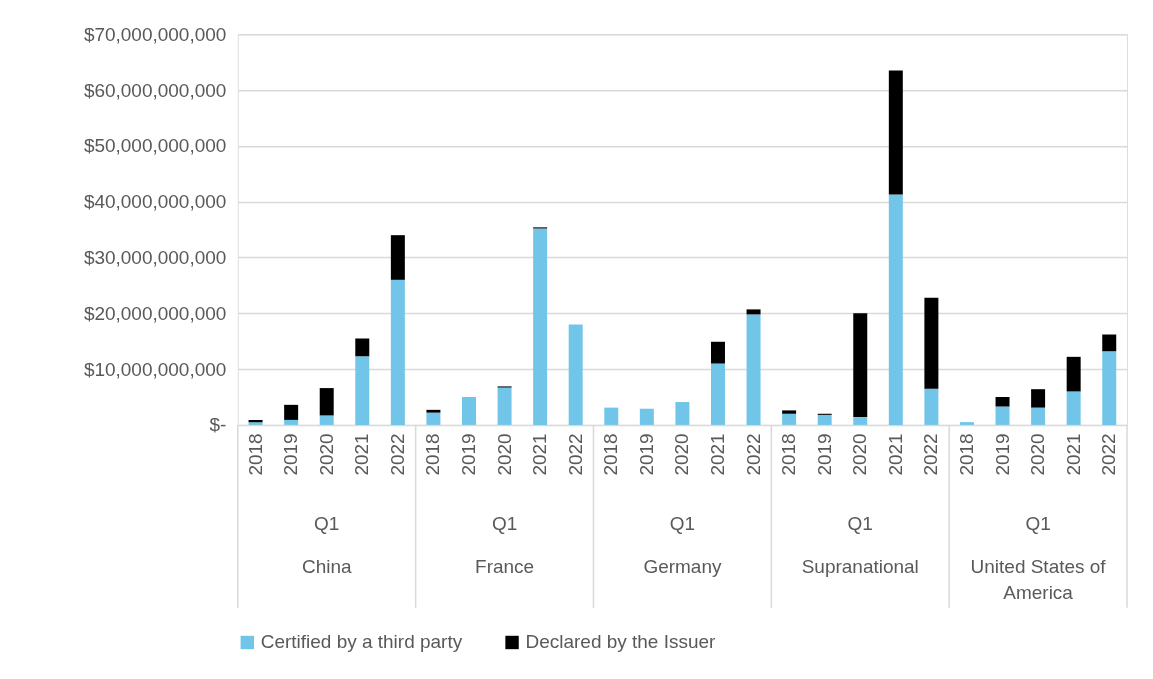 The width and height of the screenshot is (1153, 679). I want to click on y-tick-label: $60,000,000,000, so click(155, 90).